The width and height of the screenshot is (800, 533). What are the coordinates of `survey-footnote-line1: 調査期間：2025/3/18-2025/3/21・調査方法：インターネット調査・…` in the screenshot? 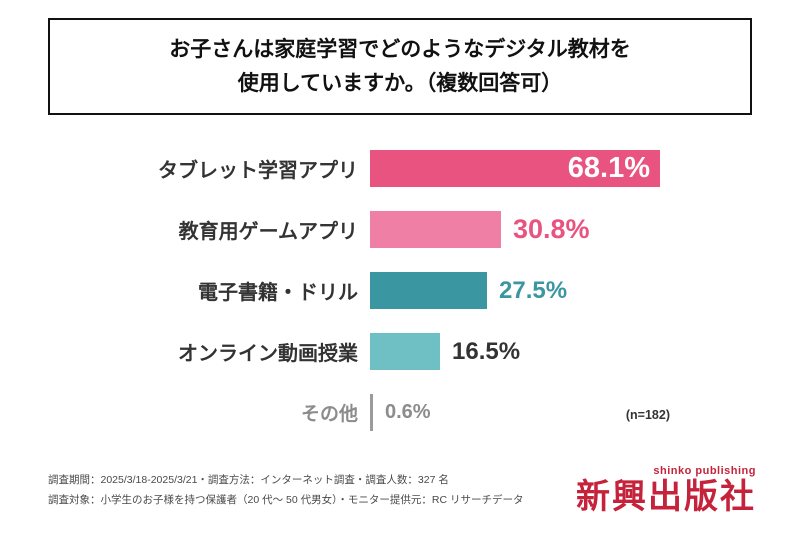 It's located at (248, 480).